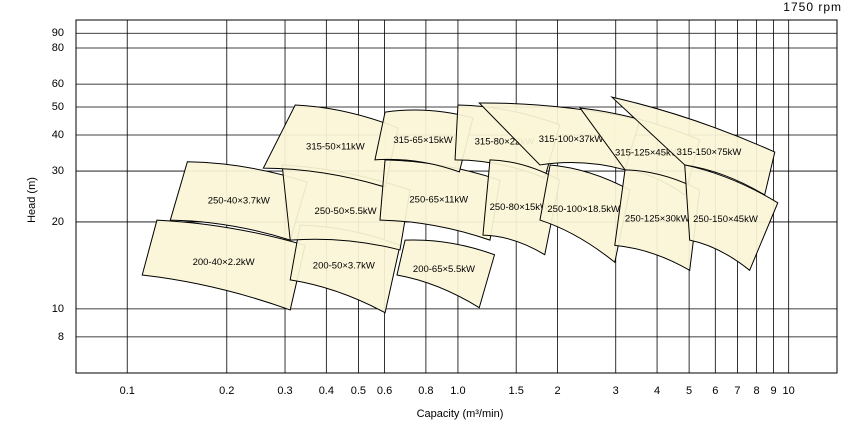 The height and width of the screenshot is (439, 850). What do you see at coordinates (647, 153) in the screenshot?
I see `region-label: 315-125×45kW` at bounding box center [647, 153].